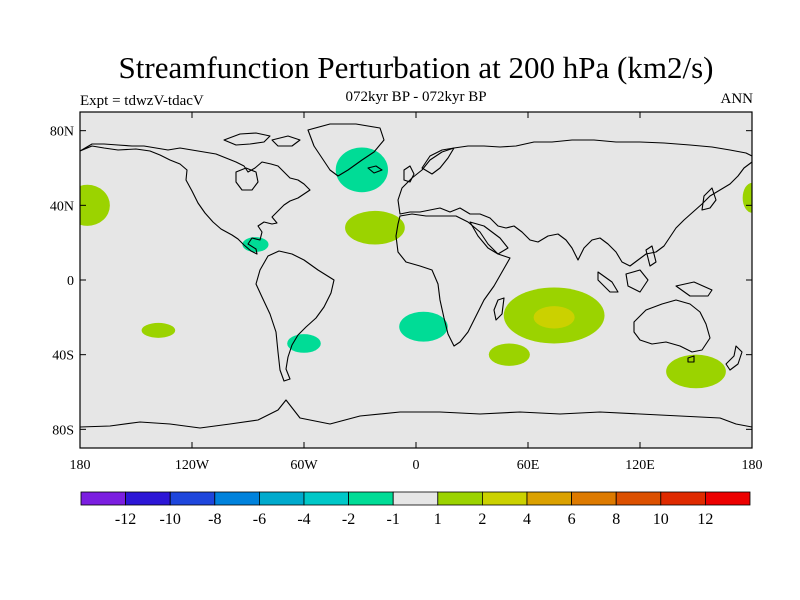  What do you see at coordinates (415, 509) in the screenshot?
I see `colorbar: -12 -10 -8 -6 -4 -2 -1 1 2 4 6 8 10 12` at bounding box center [415, 509].